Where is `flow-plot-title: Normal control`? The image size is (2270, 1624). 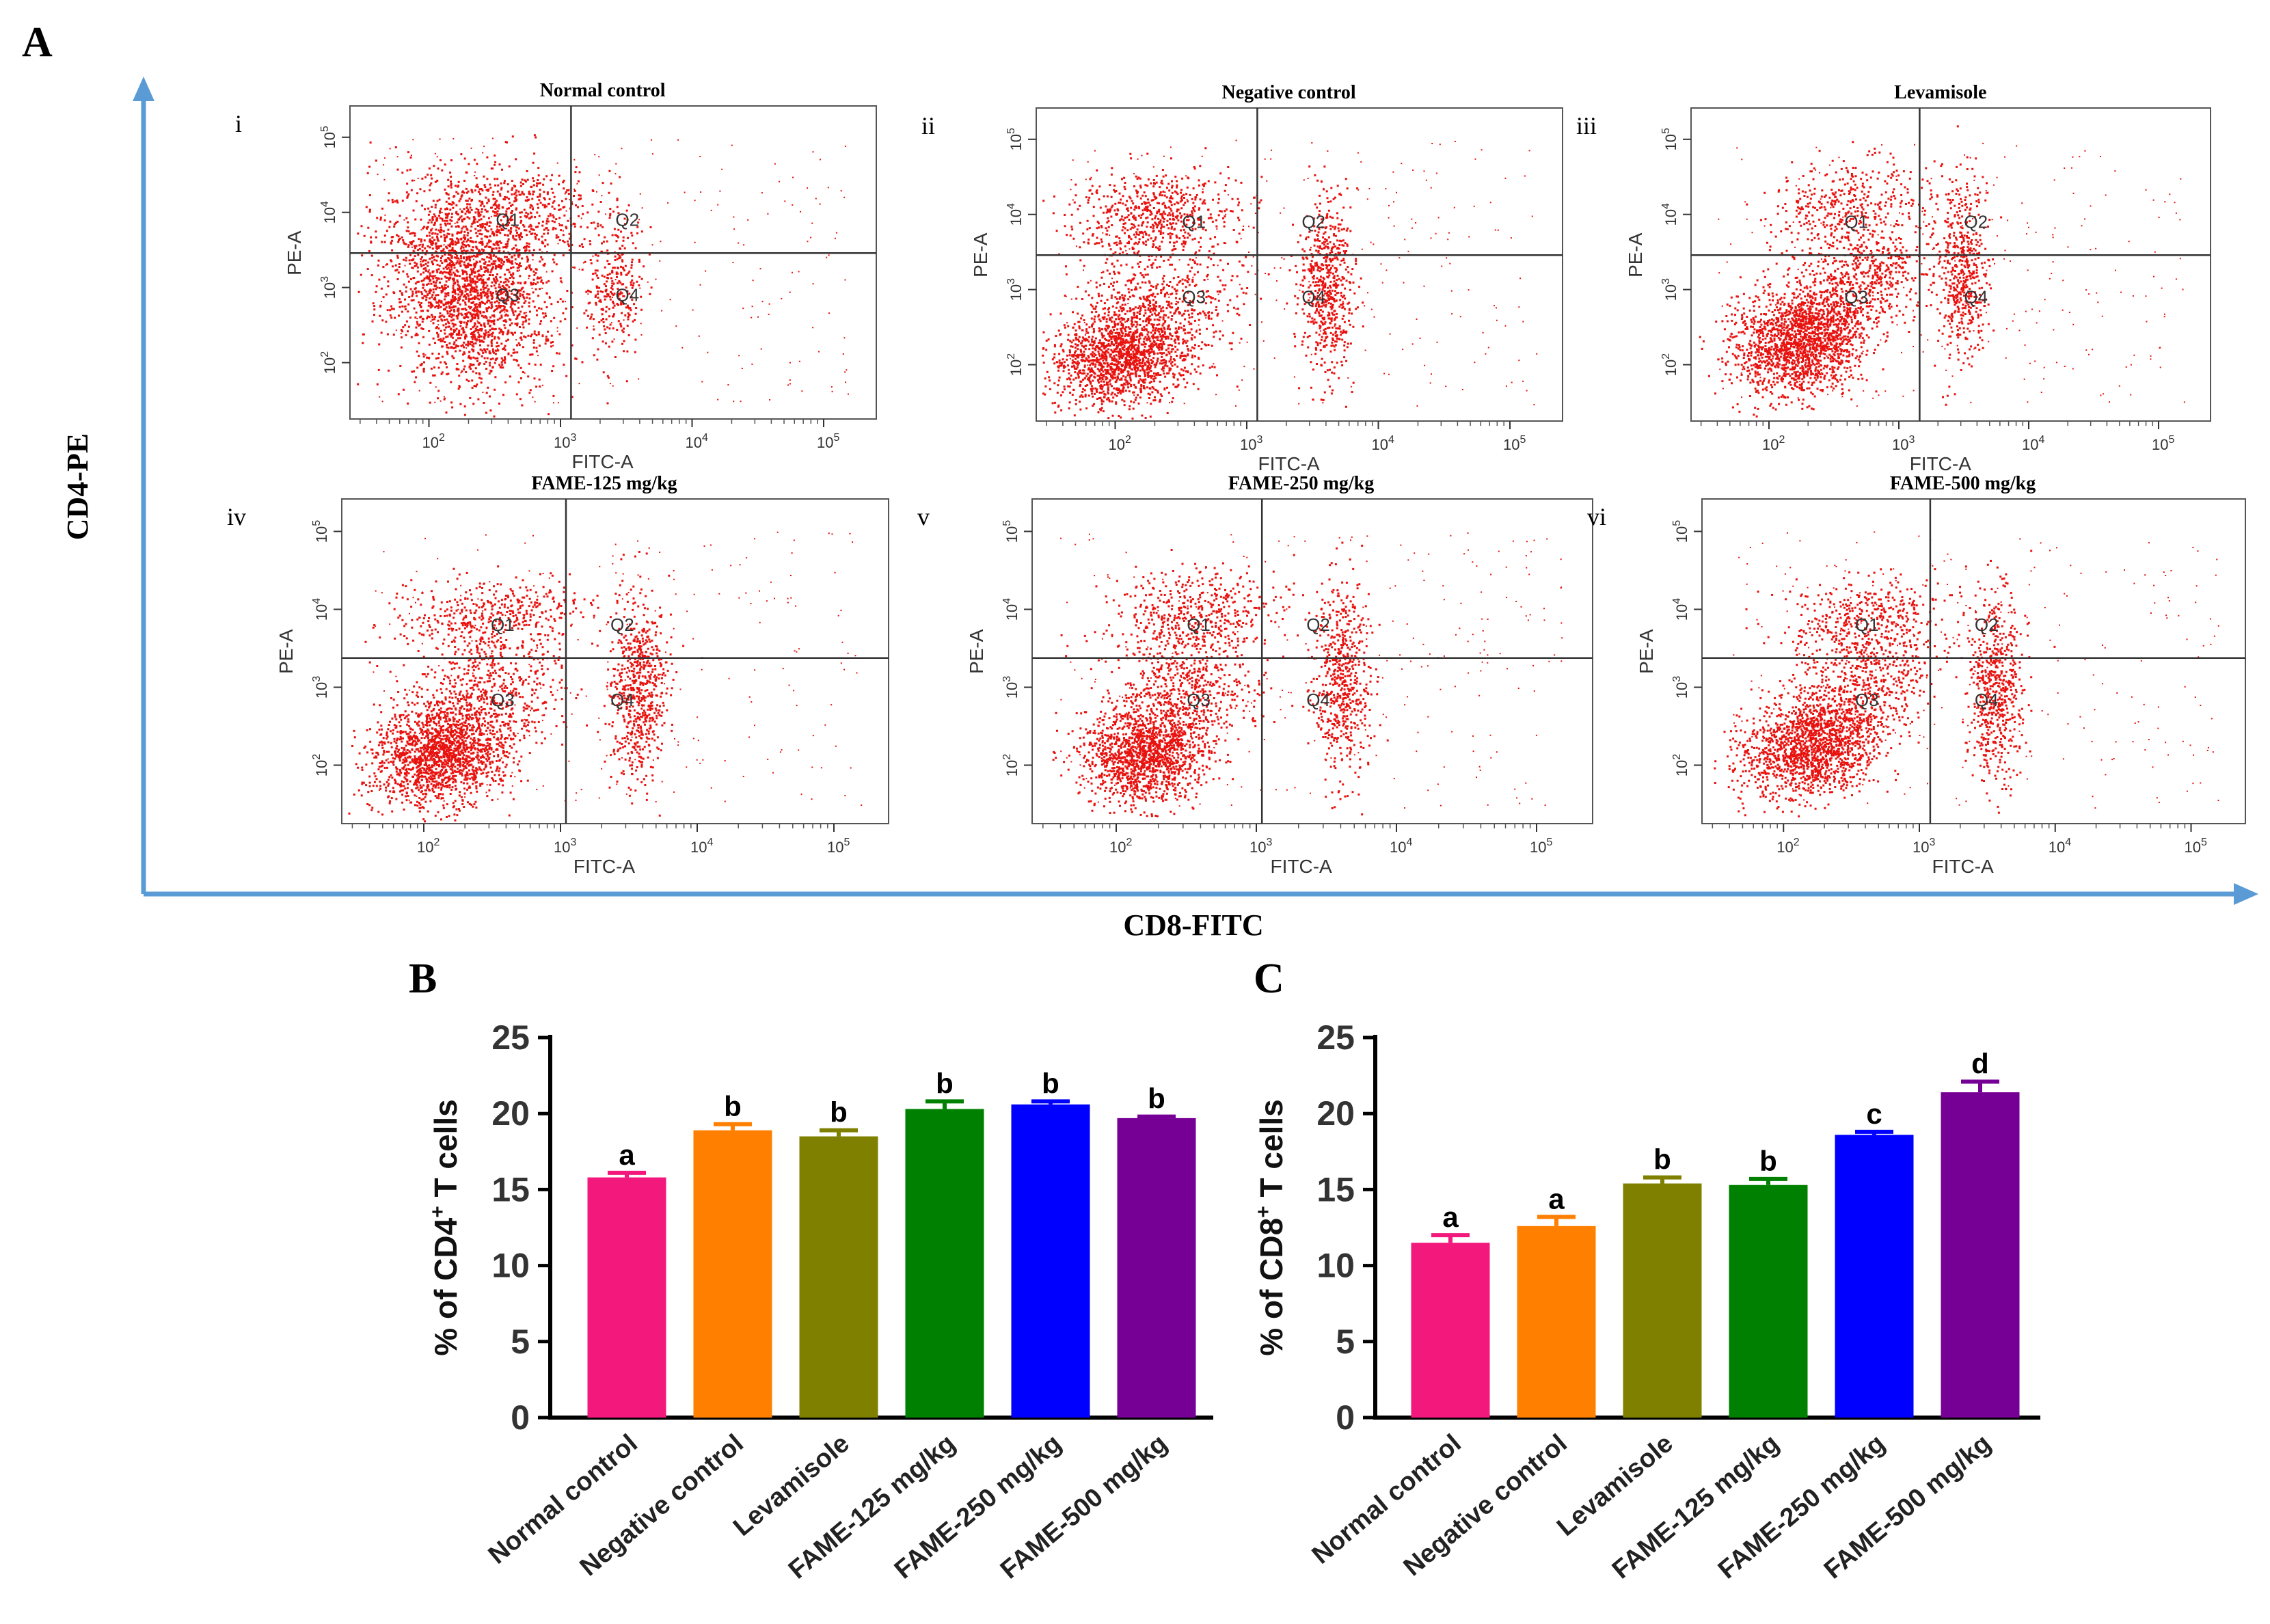
flow-plot-title: Normal control is located at coordinates (603, 91).